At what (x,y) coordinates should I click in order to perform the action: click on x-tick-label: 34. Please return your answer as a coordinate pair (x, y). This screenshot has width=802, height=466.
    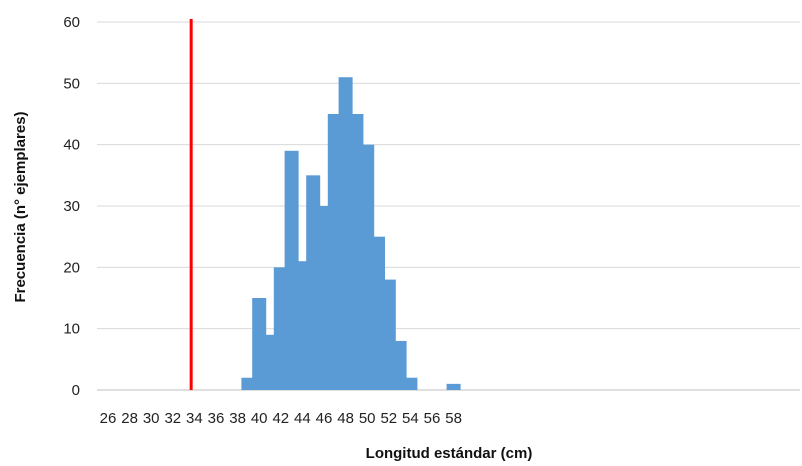
    Looking at the image, I should click on (194, 418).